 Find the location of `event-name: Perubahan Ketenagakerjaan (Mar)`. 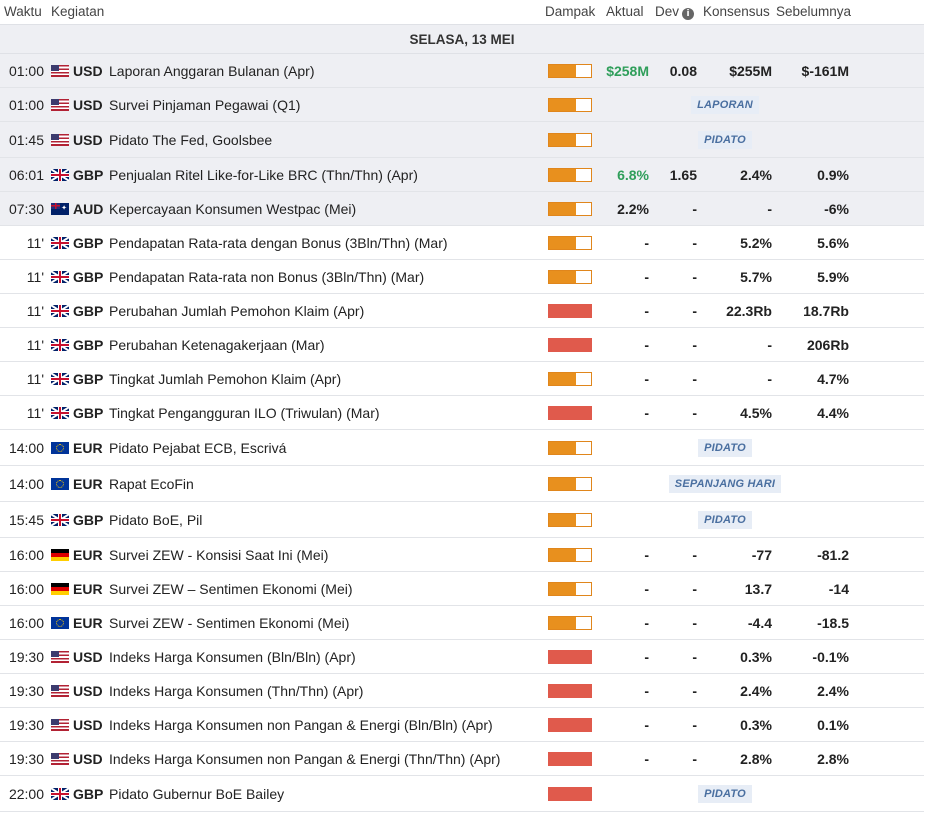

event-name: Perubahan Ketenagakerjaan (Mar) is located at coordinates (217, 344).